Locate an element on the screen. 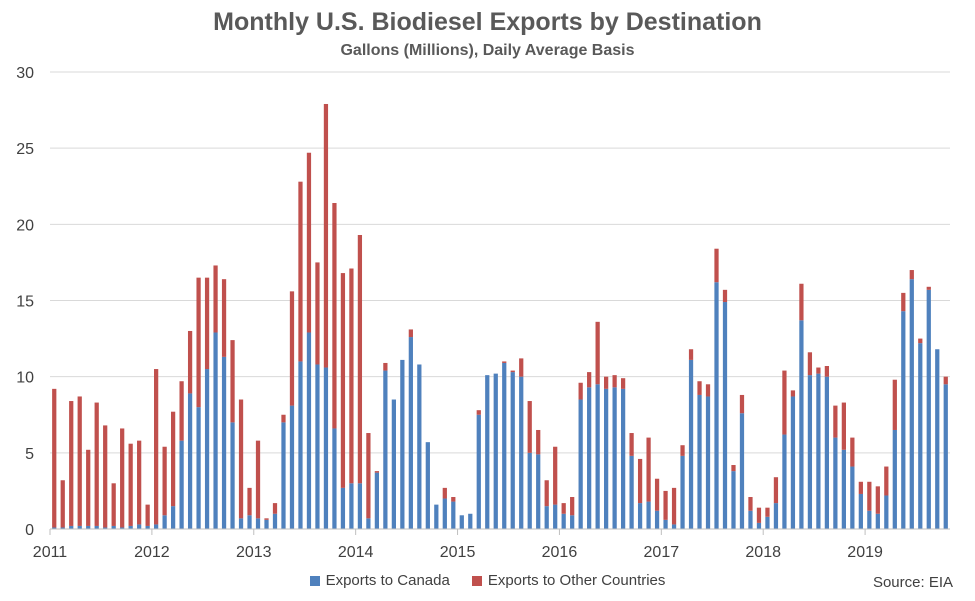  y-tick-label: 10 is located at coordinates (25, 378).